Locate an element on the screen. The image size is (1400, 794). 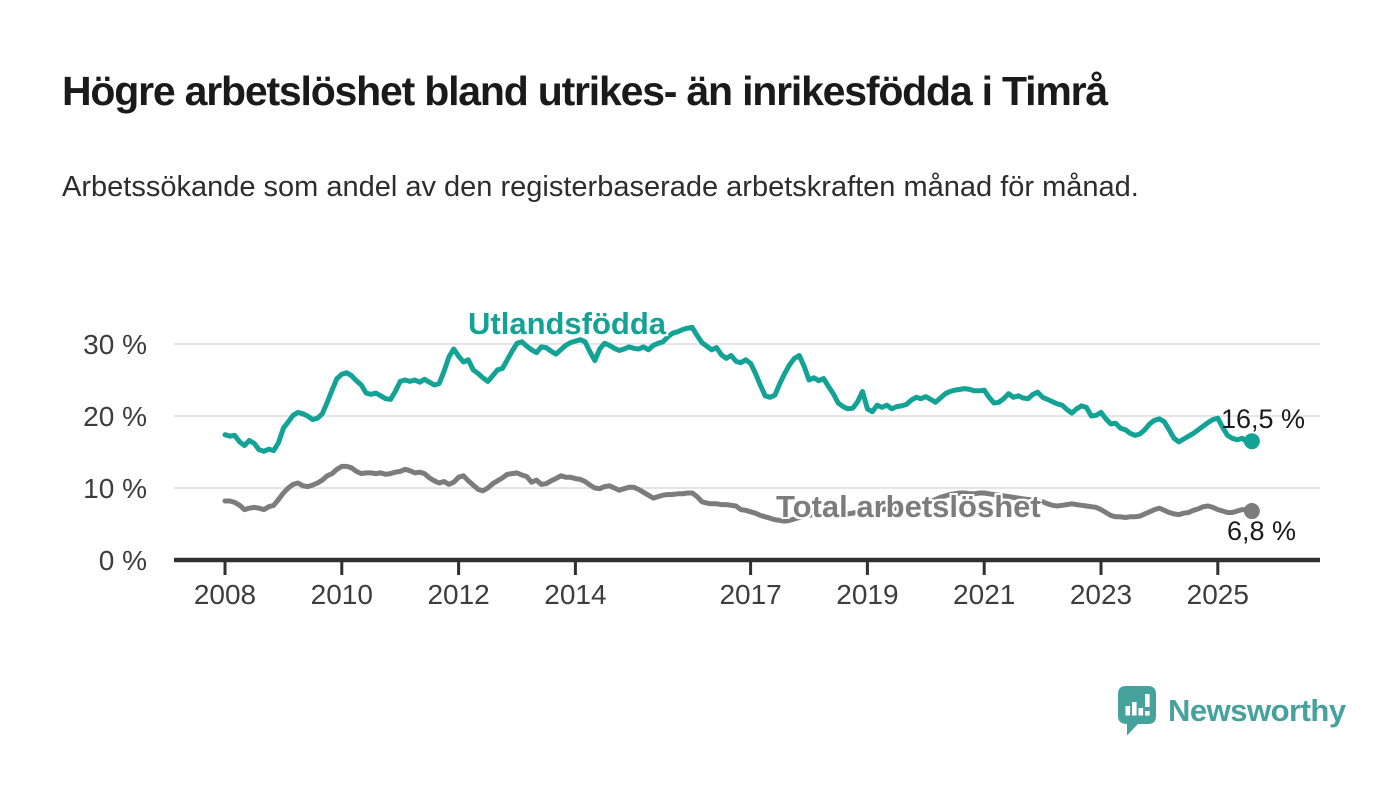
y-tick-label: 20 % is located at coordinates (115, 416).